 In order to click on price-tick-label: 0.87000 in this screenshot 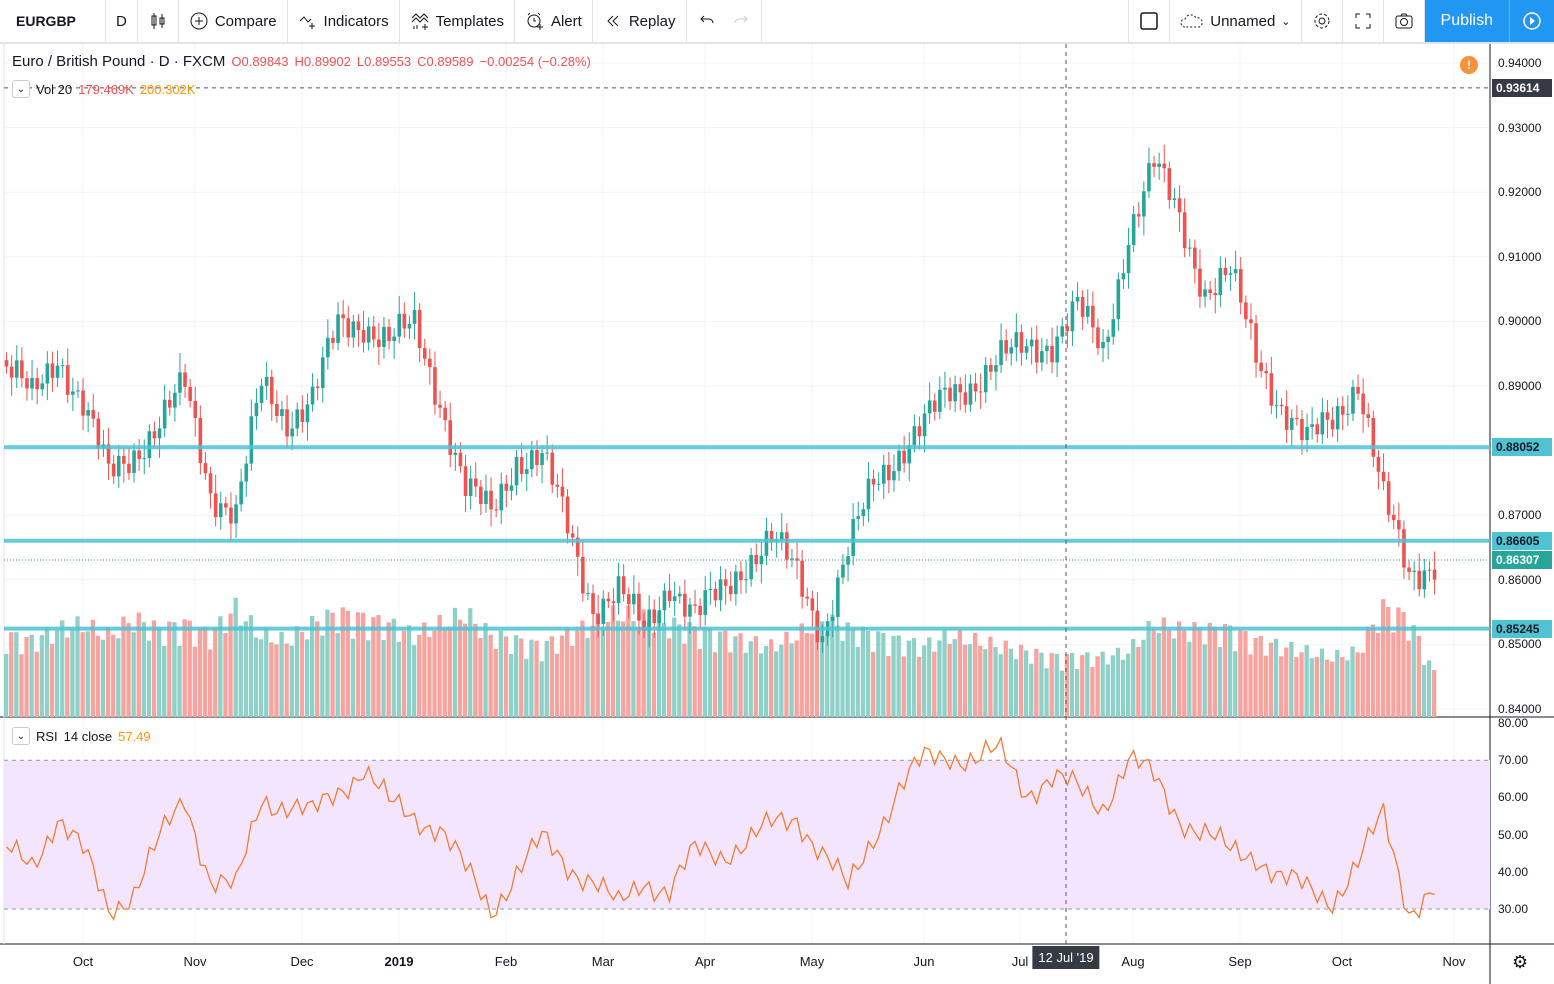, I will do `click(1520, 515)`.